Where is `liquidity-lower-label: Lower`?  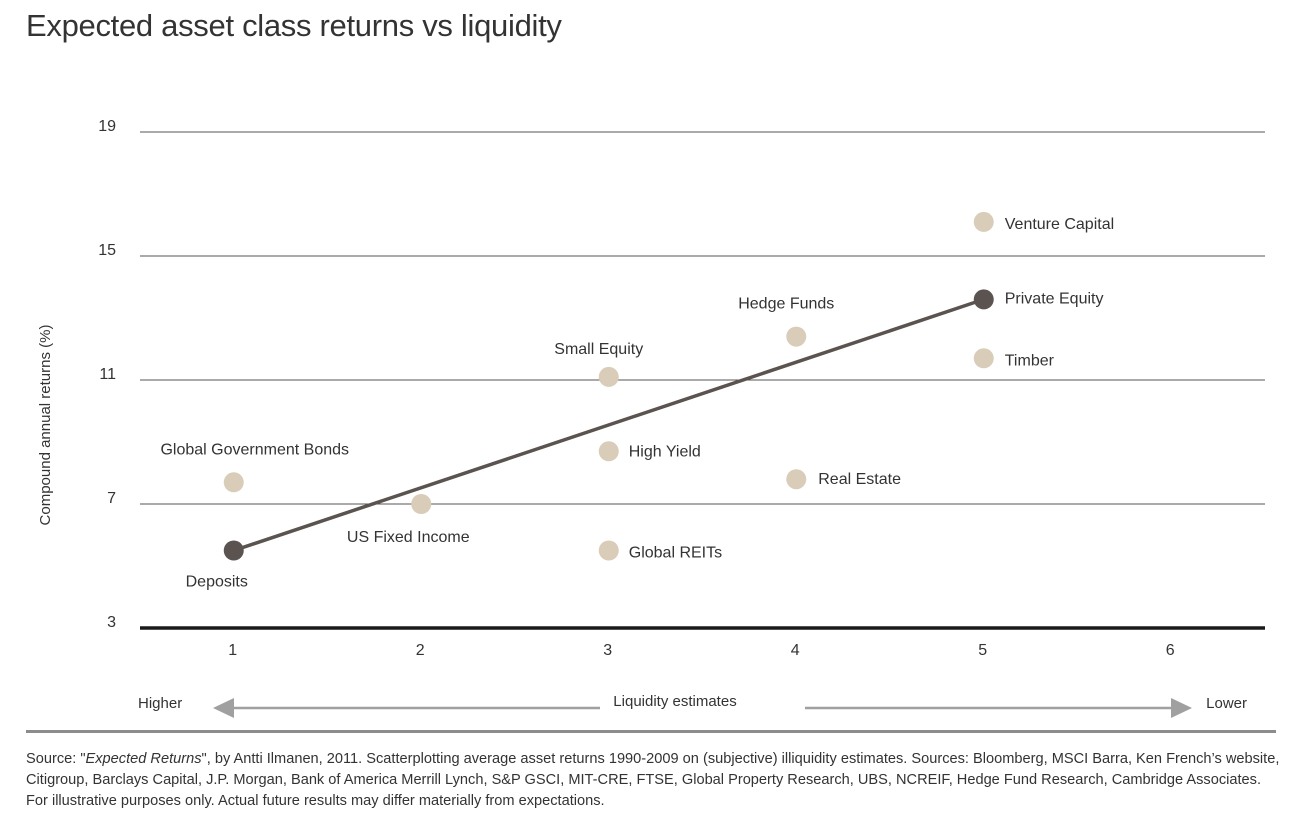 liquidity-lower-label: Lower is located at coordinates (1226, 703).